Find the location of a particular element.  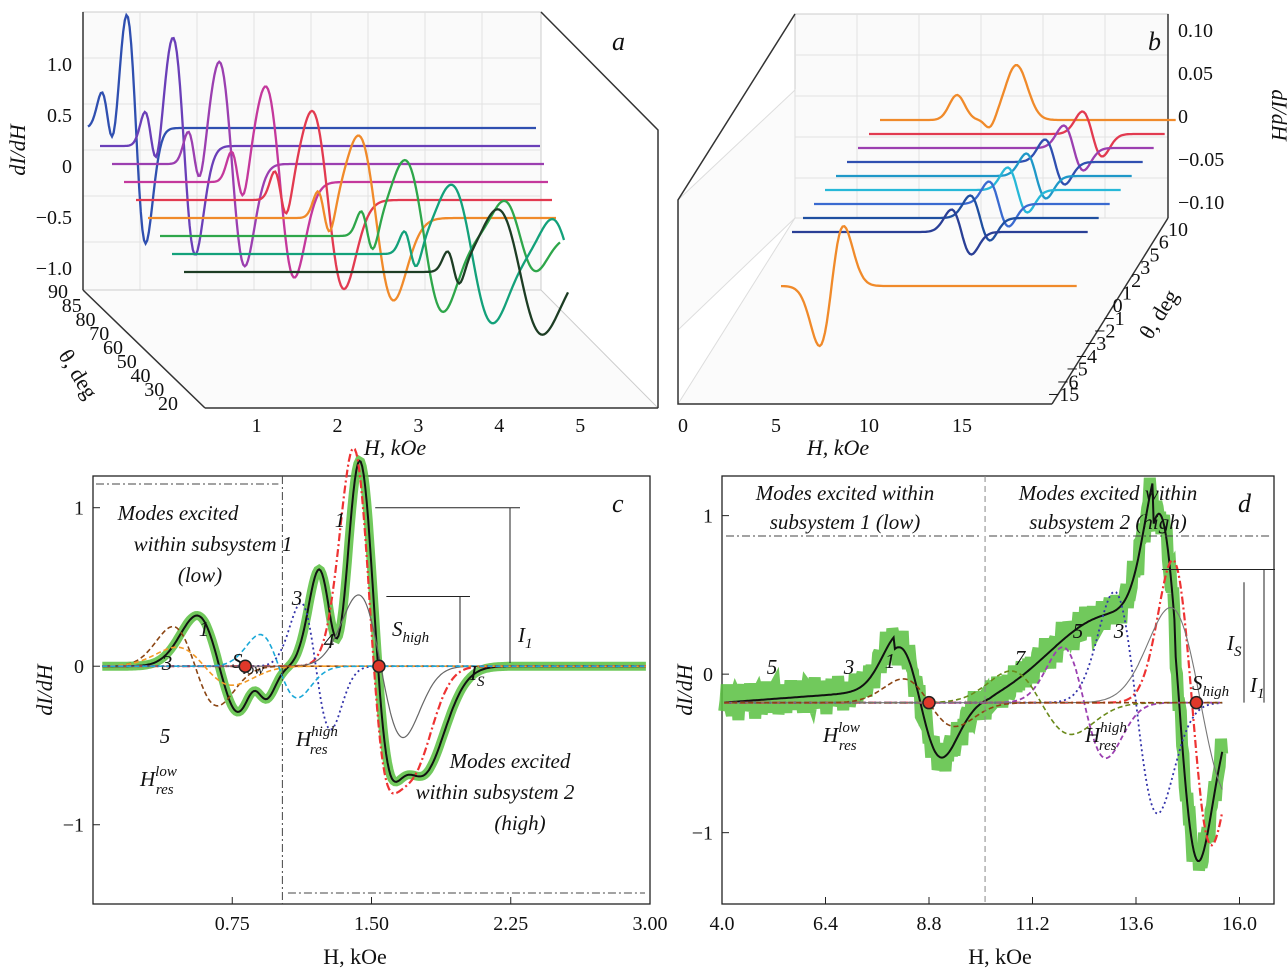

a-xtick: 5 is located at coordinates (580, 426).